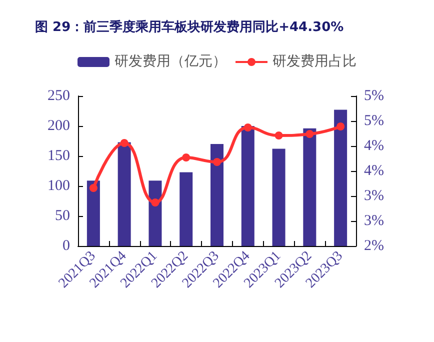 Image resolution: width=434 pixels, height=342 pixels. Describe the element at coordinates (59, 96) in the screenshot. I see `y-tick-label: 250` at that location.